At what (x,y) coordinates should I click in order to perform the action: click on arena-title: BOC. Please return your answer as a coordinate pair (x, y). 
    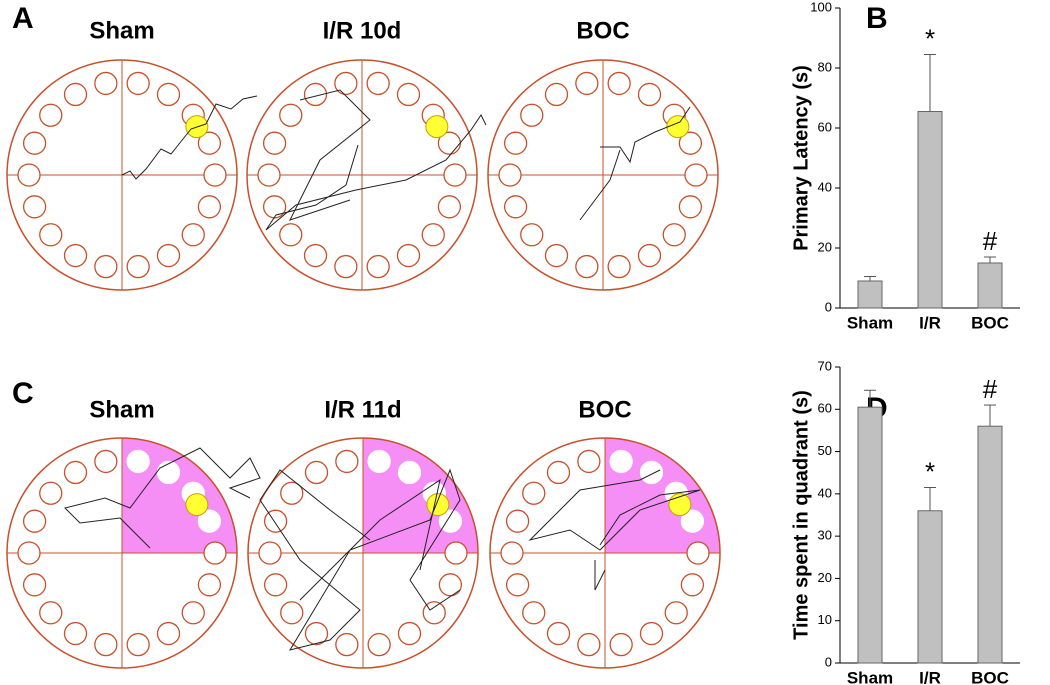
    Looking at the image, I should click on (604, 409).